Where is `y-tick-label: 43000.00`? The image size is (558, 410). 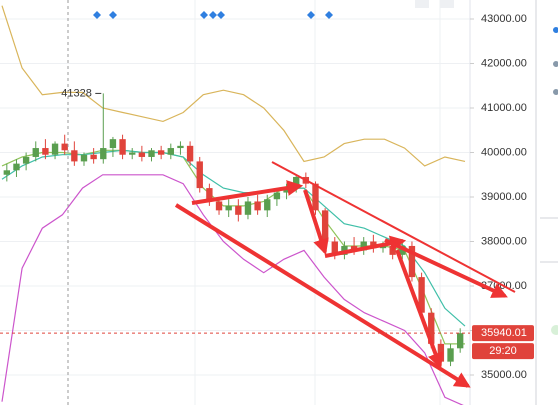 y-tick-label: 43000.00 is located at coordinates (504, 19).